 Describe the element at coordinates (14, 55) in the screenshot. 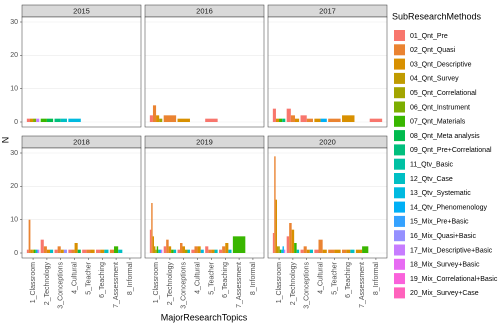

I see `y-tick-label: 20` at that location.